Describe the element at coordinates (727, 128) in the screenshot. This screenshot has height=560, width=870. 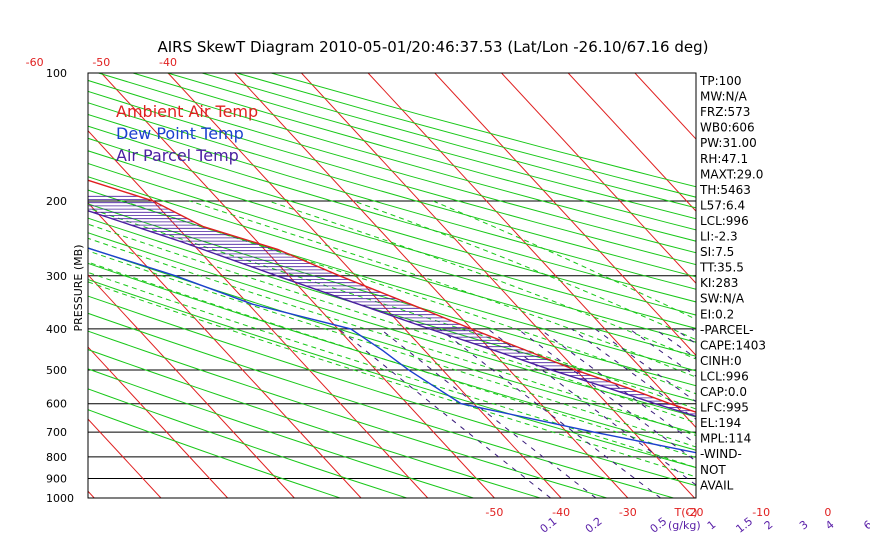
I see `index-item: WB0:606` at that location.